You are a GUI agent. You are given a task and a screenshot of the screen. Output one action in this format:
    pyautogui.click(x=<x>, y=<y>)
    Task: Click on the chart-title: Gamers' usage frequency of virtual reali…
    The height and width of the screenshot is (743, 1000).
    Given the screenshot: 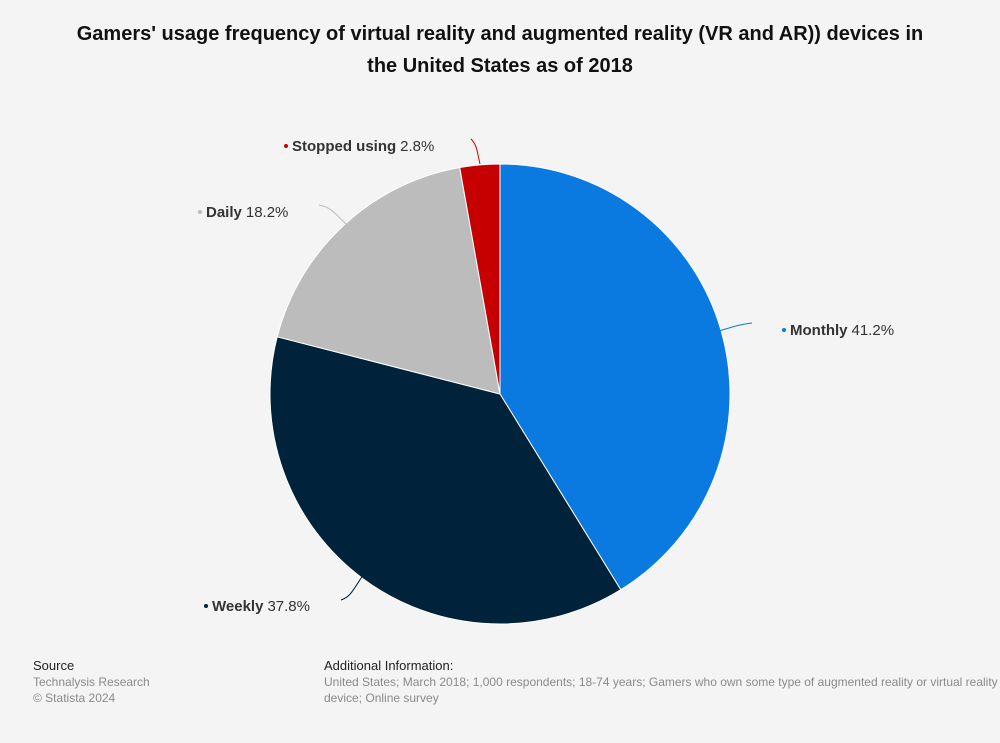 What is the action you would take?
    pyautogui.click(x=500, y=50)
    